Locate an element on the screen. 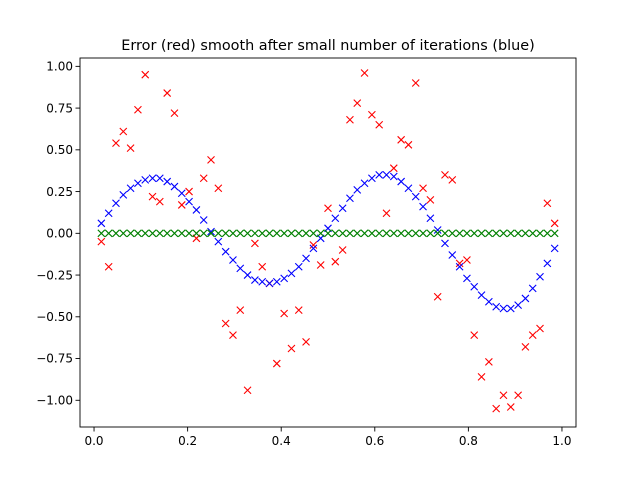 The height and width of the screenshot is (480, 640). y-tick-label: −0.75 is located at coordinates (54, 359).